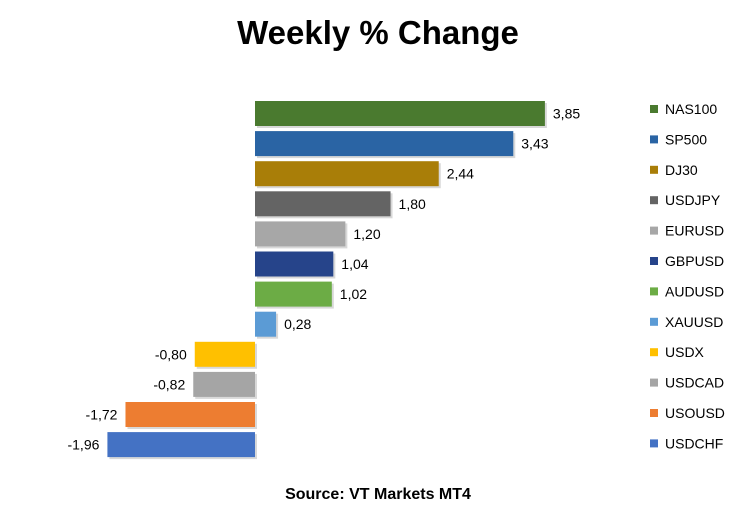 This screenshot has height=524, width=756. Describe the element at coordinates (686, 139) in the screenshot. I see `legend-label-sp500: SP500` at that location.